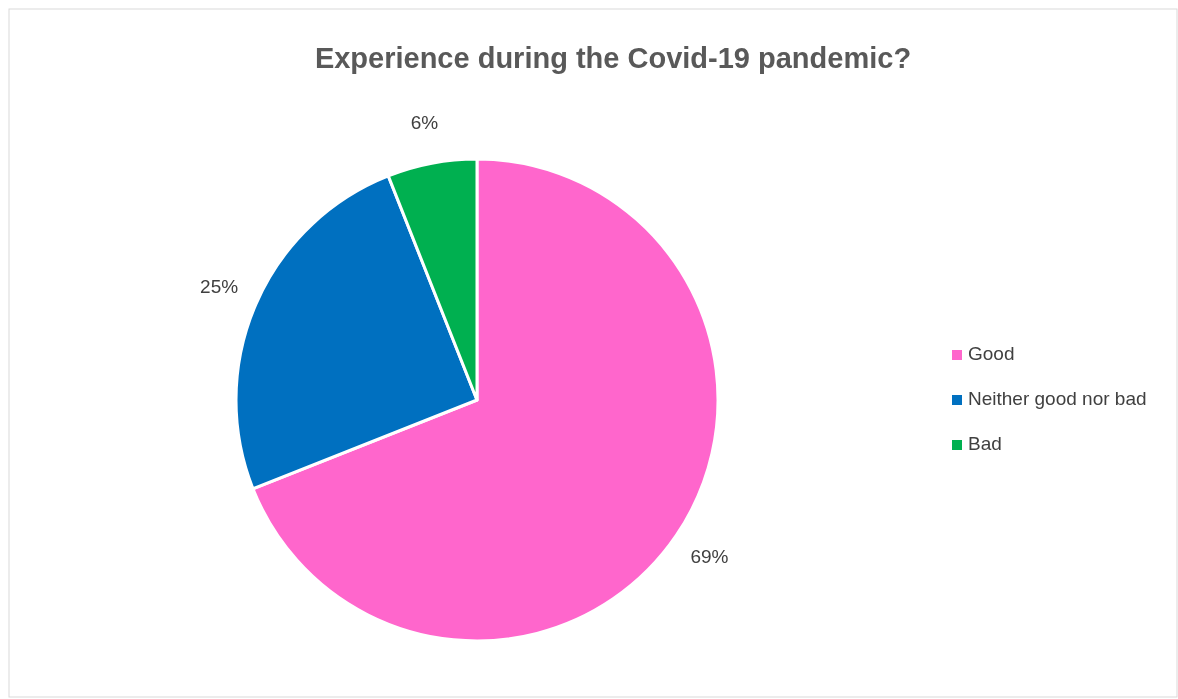 The width and height of the screenshot is (1178, 699). Describe the element at coordinates (613, 58) in the screenshot. I see `chart-title: Experience during the Covid-19 pandemic?` at that location.